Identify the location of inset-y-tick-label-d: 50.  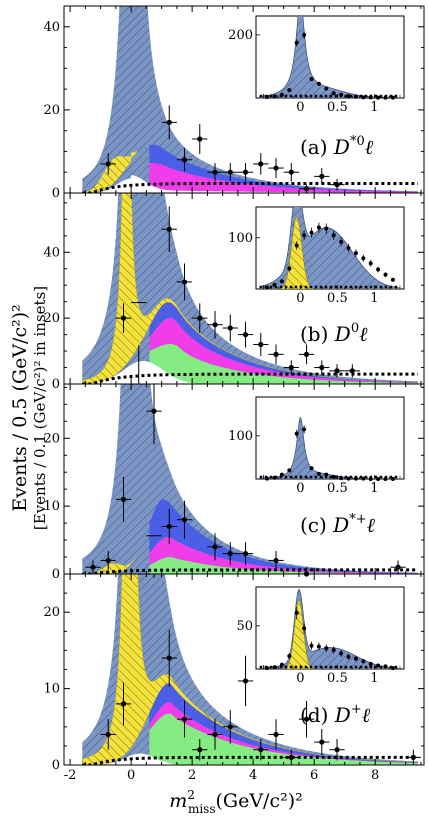
(244, 626).